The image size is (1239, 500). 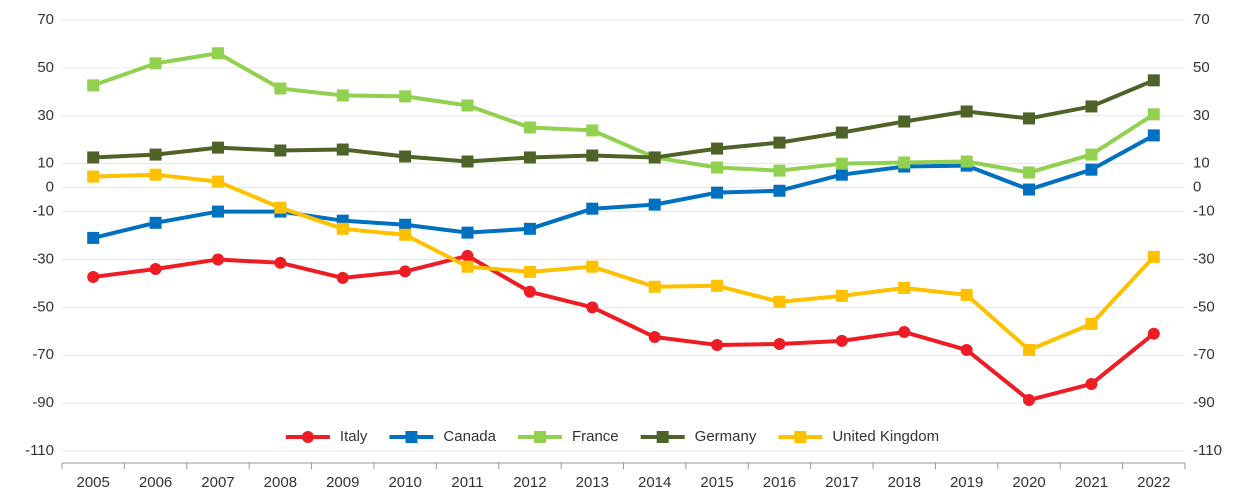 What do you see at coordinates (467, 482) in the screenshot?
I see `x-tick-label: 2011` at bounding box center [467, 482].